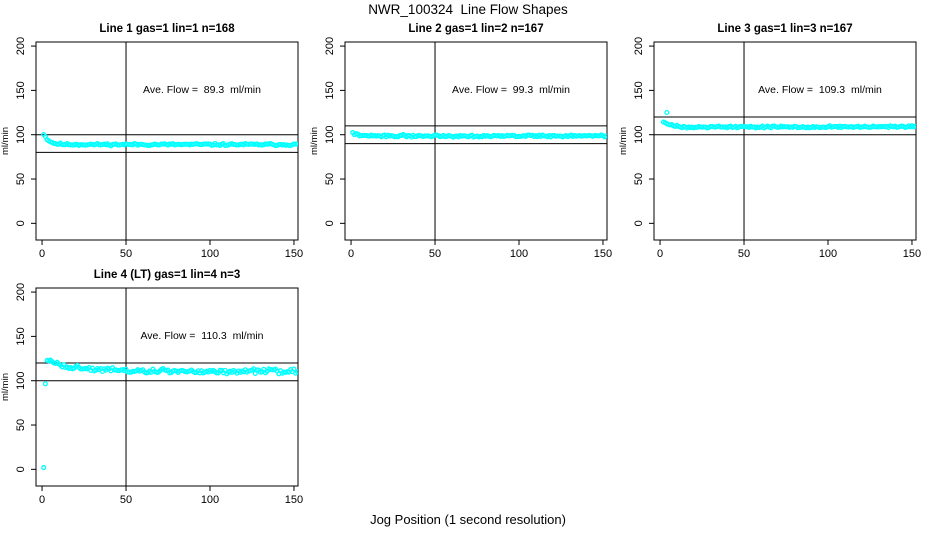 Image resolution: width=936 pixels, height=540 pixels. Describe the element at coordinates (511, 90) in the screenshot. I see `ave-flow-label: Ave. Flow = 99.3 ml/min` at that location.